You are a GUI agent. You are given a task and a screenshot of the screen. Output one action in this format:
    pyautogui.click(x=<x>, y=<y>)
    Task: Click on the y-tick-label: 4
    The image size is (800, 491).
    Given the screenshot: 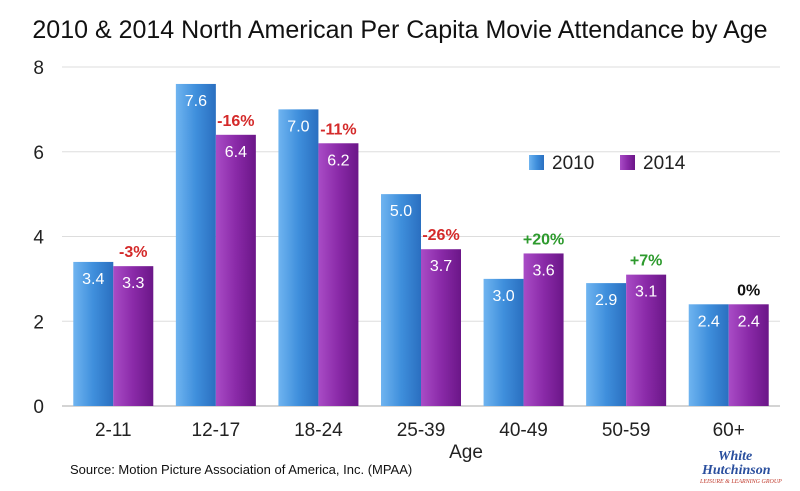 What is the action you would take?
    pyautogui.click(x=38, y=238)
    